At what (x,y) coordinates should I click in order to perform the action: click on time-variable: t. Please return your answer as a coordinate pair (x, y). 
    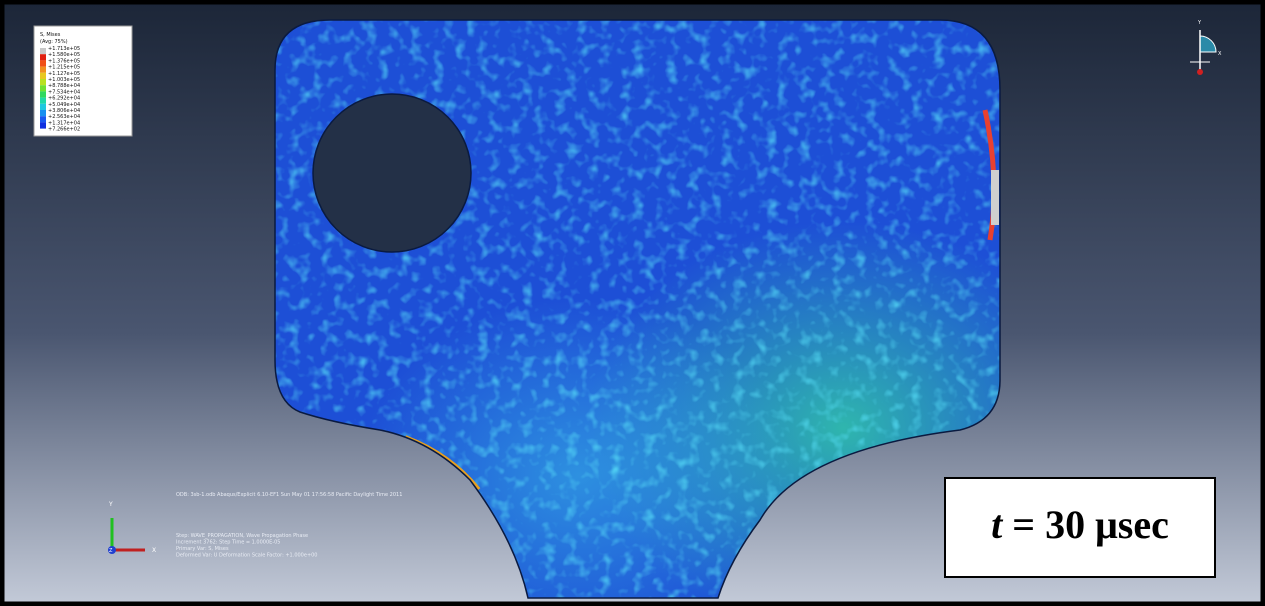
    Looking at the image, I should click on (997, 524).